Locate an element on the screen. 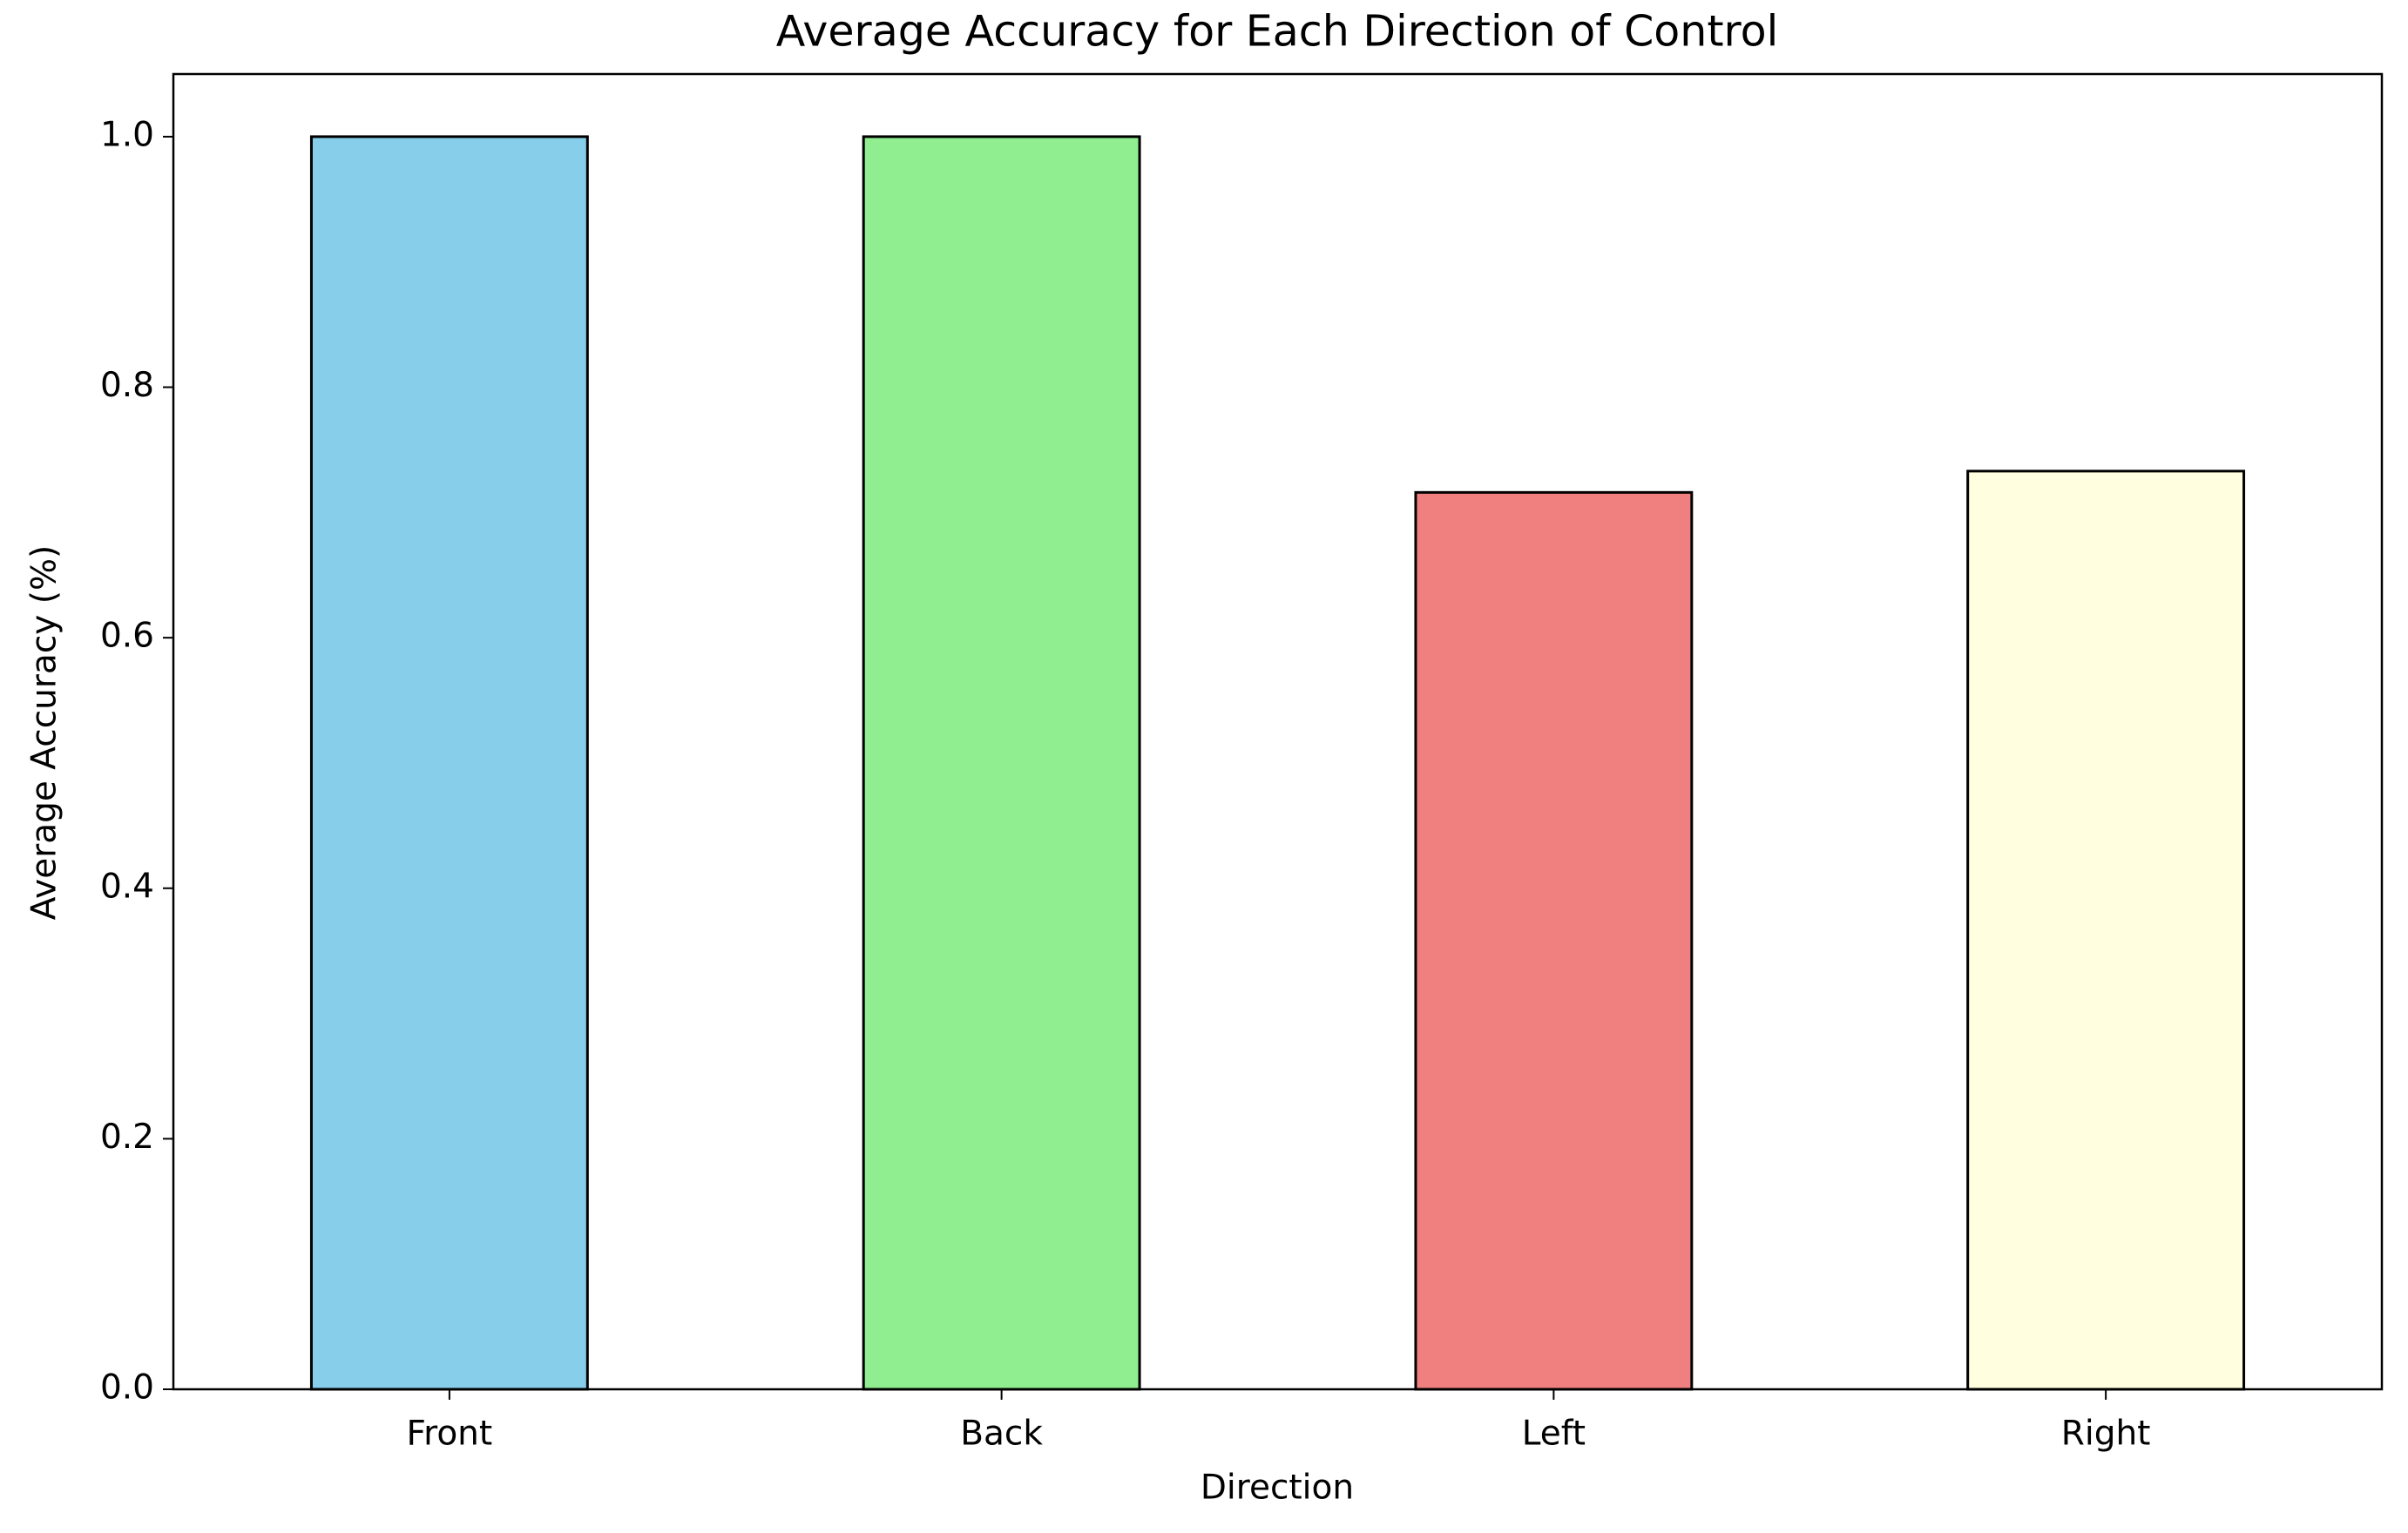 The image size is (2408, 1533). y-axis-label: Average Accuracy (%) is located at coordinates (44, 733).